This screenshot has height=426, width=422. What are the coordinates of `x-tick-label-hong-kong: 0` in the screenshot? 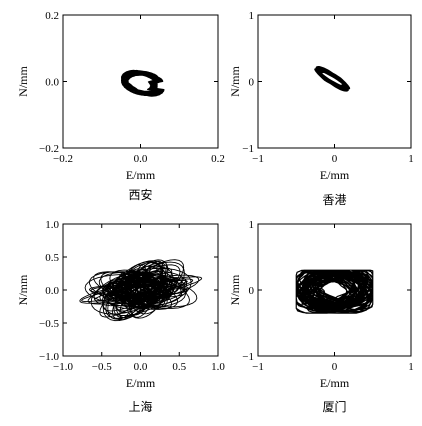 It's located at (335, 159).